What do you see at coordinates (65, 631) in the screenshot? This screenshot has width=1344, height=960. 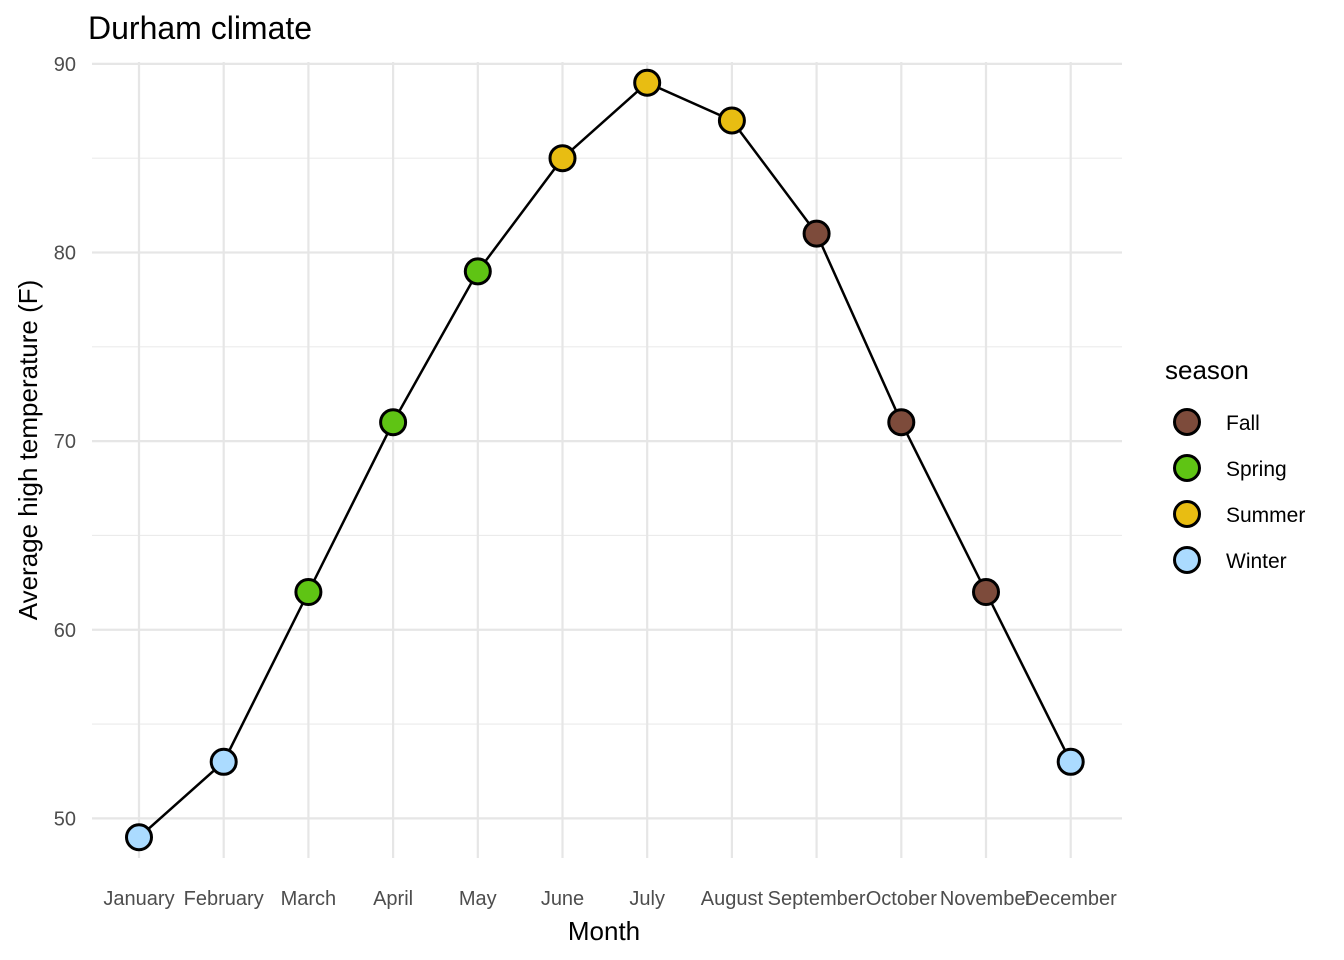 I see `y-tick-label: 60` at bounding box center [65, 631].